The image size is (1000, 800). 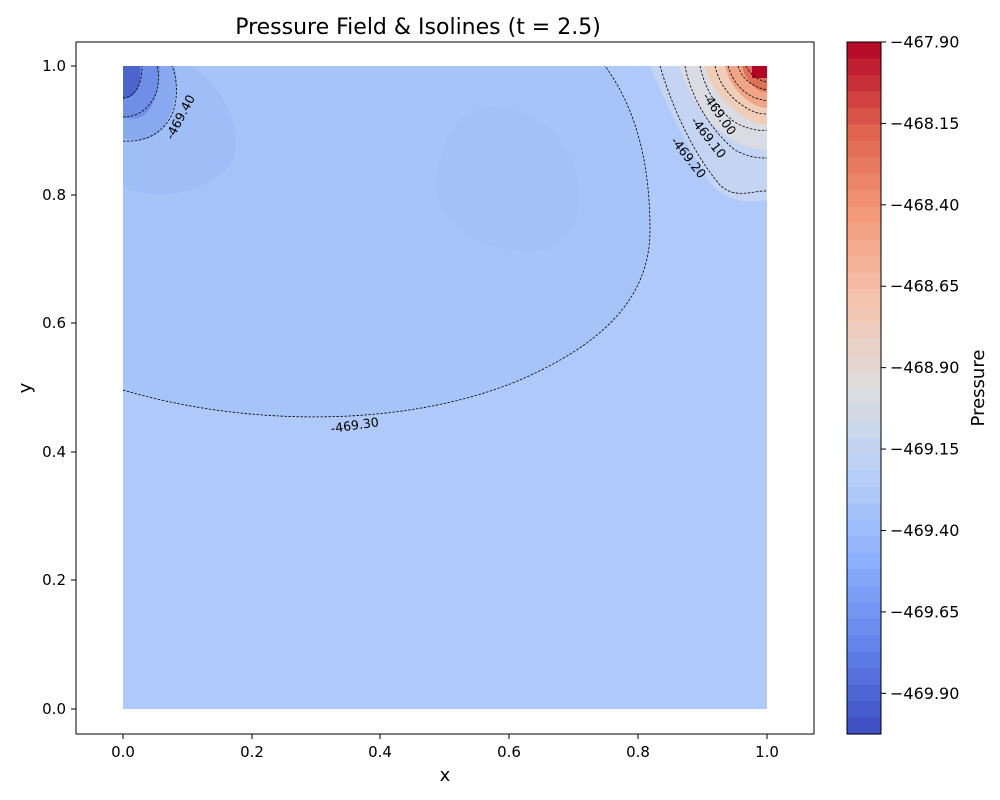 What do you see at coordinates (355, 425) in the screenshot?
I see `isoline-label: -469.30` at bounding box center [355, 425].